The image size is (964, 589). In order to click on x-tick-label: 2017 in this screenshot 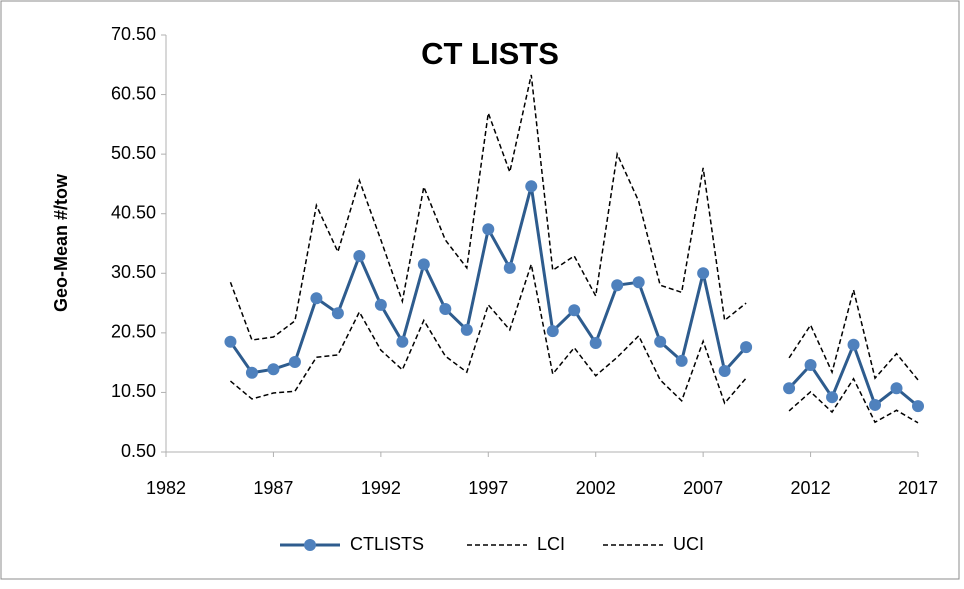, I will do `click(918, 488)`.